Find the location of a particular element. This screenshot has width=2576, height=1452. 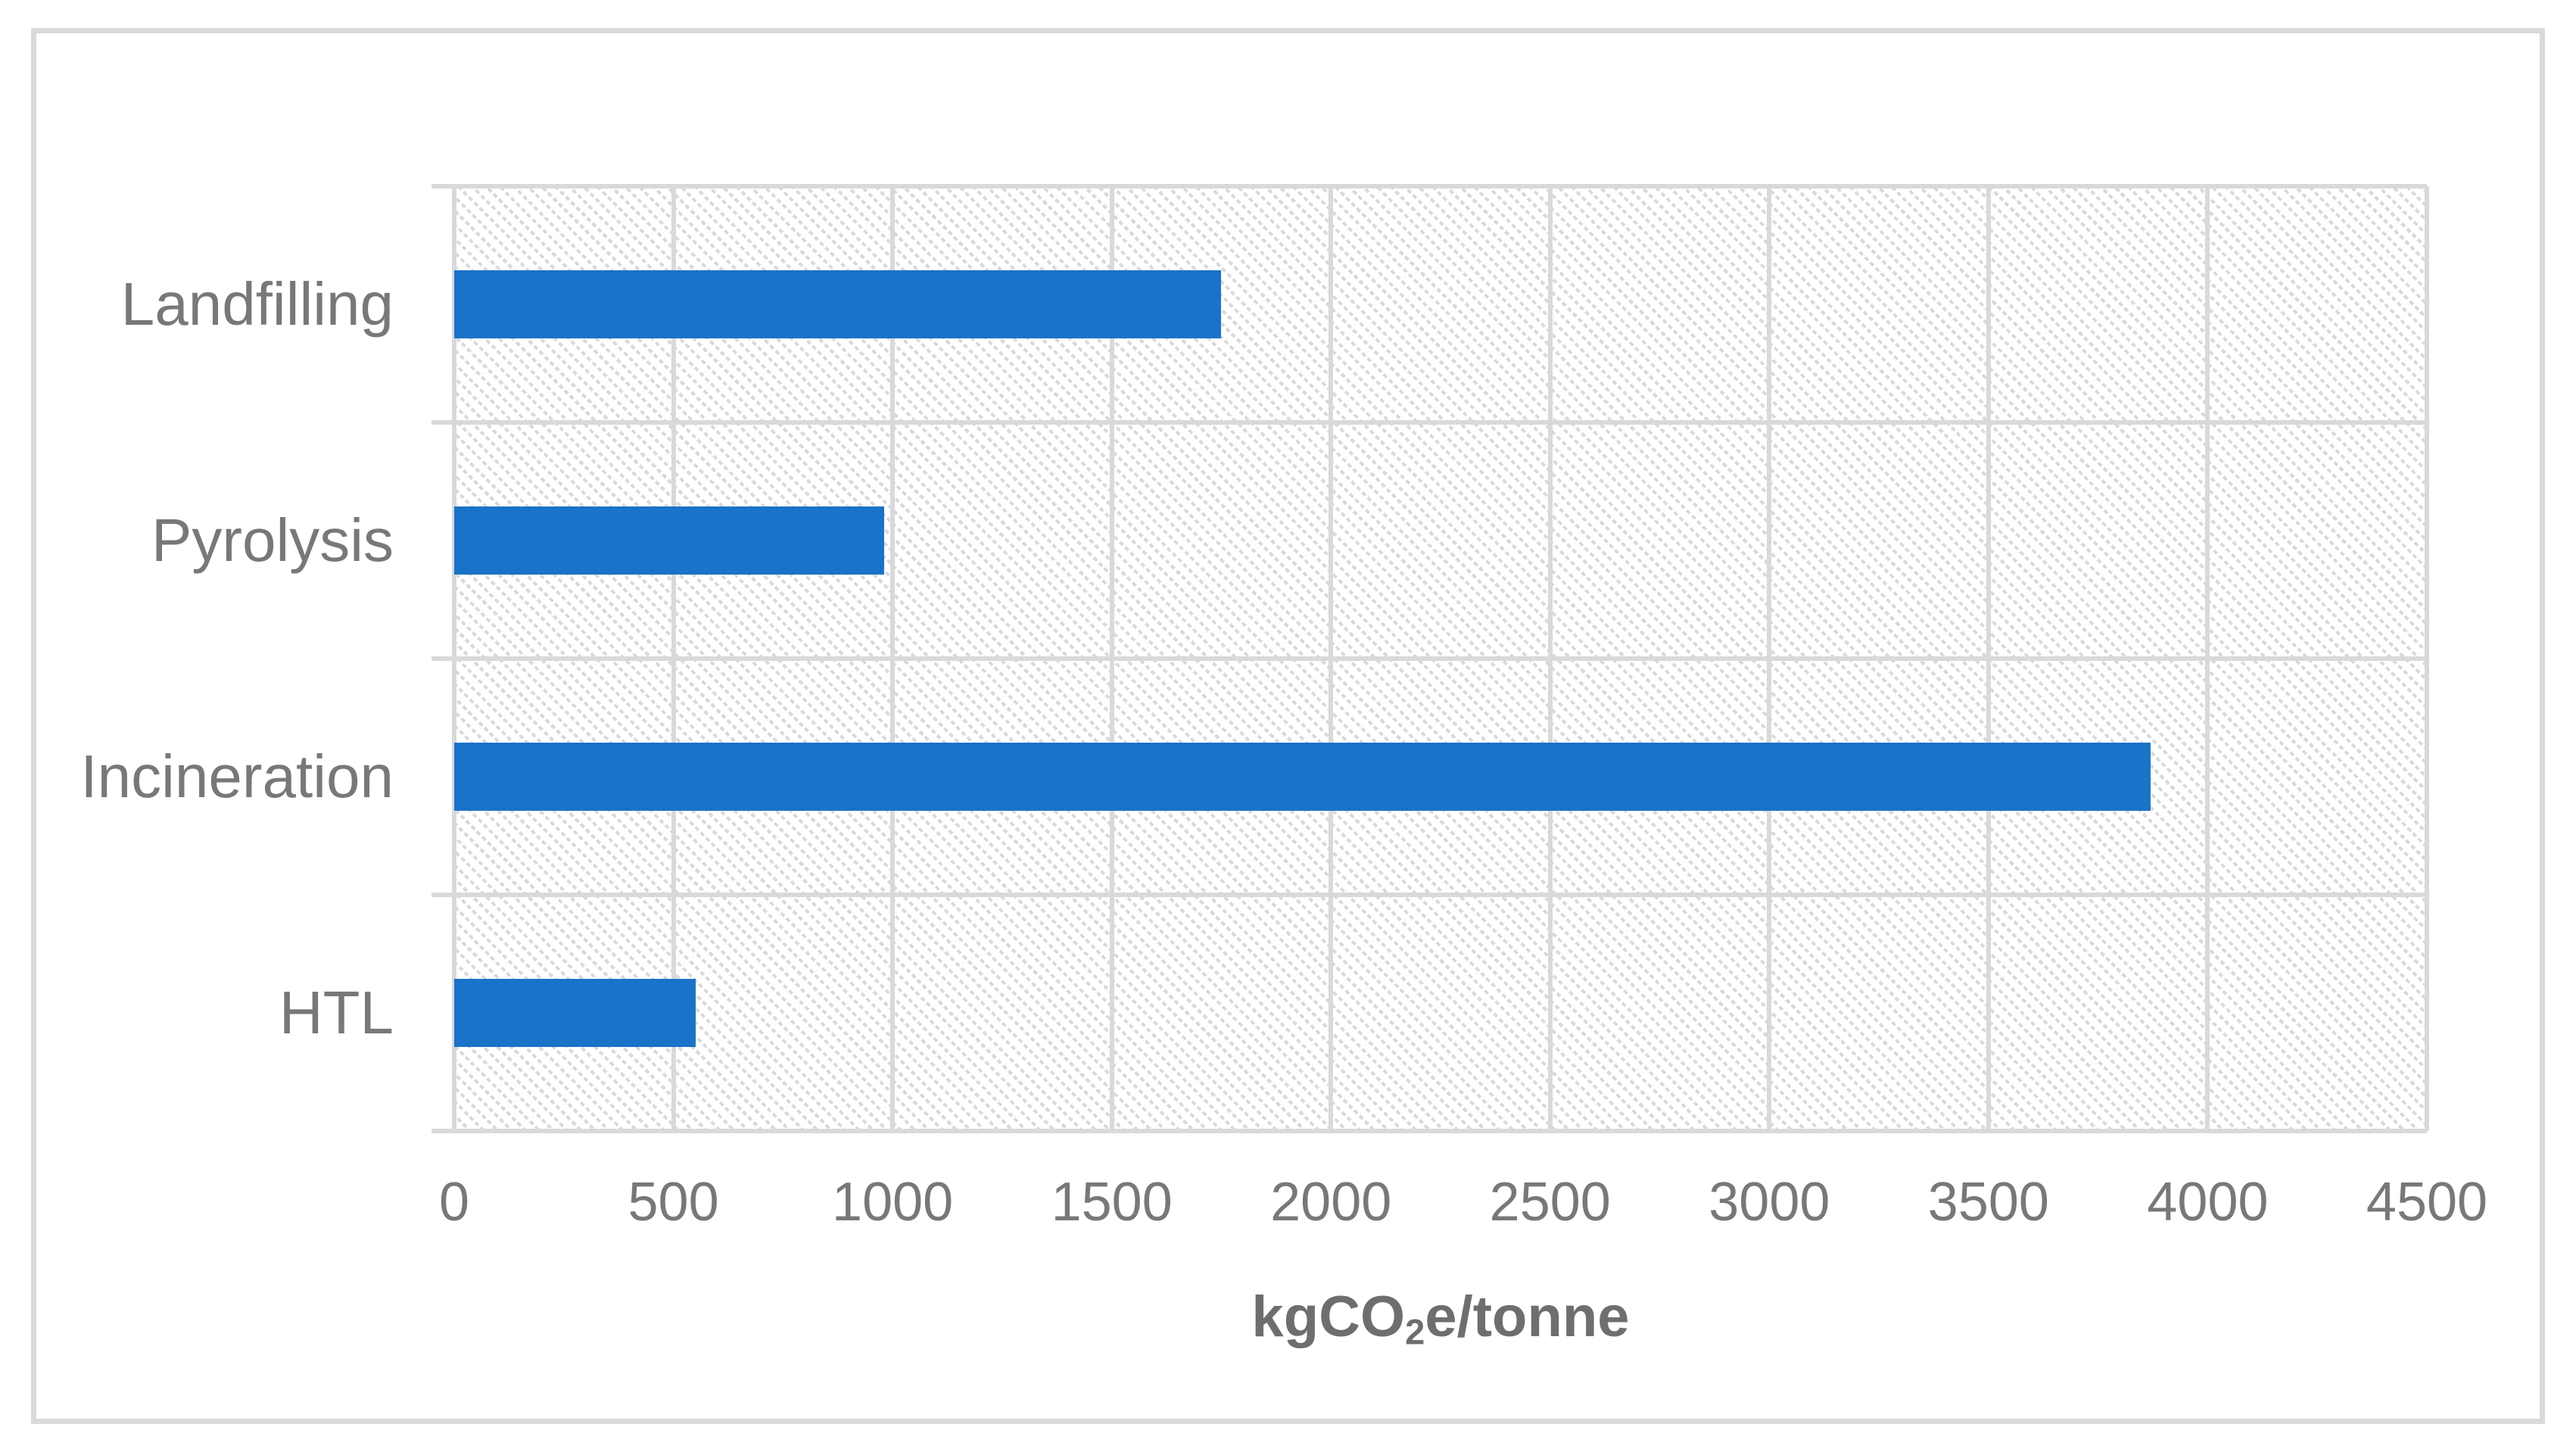

x-tick-label: 1000 is located at coordinates (893, 1202).